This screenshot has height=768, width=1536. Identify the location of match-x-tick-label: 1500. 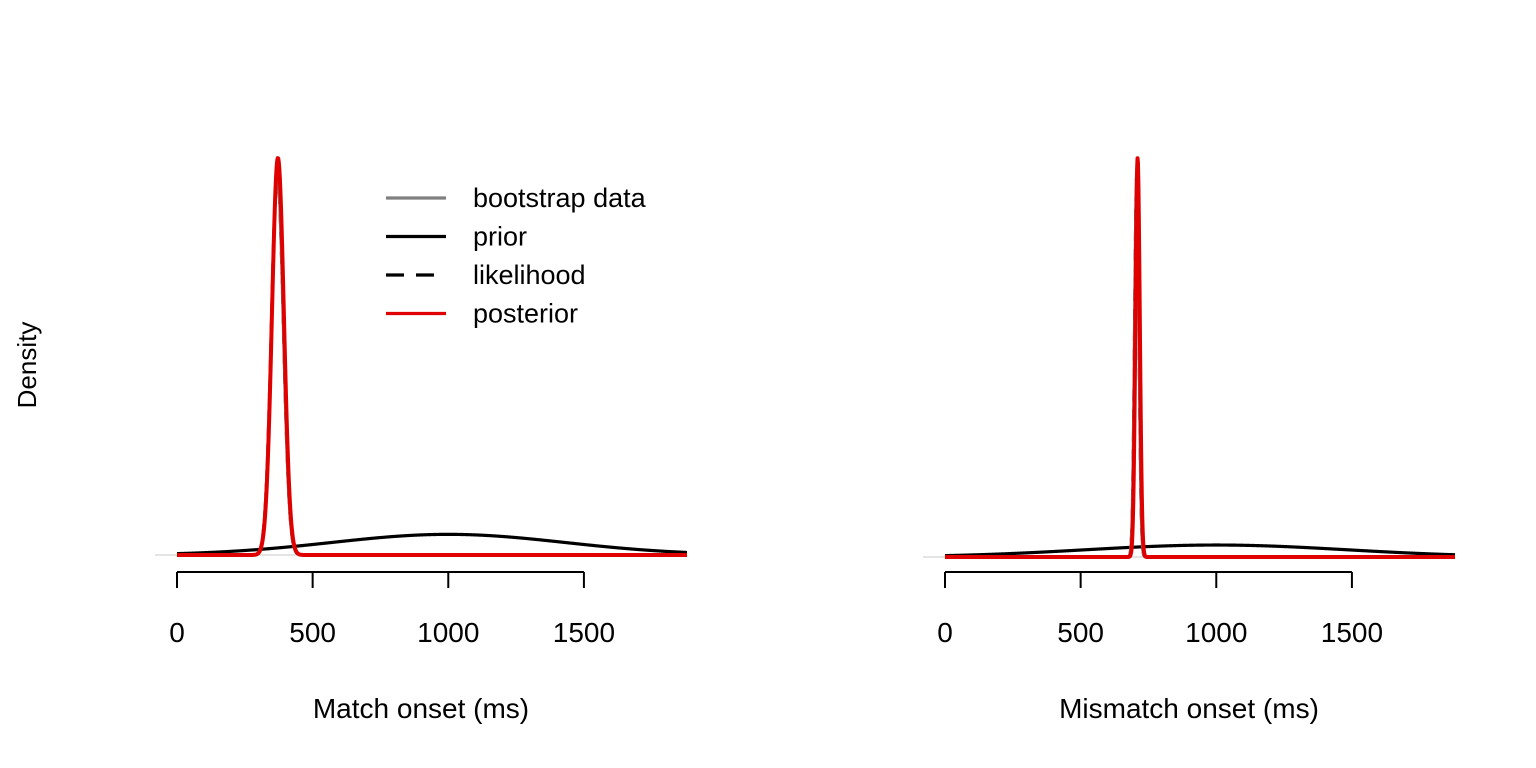
(584, 632).